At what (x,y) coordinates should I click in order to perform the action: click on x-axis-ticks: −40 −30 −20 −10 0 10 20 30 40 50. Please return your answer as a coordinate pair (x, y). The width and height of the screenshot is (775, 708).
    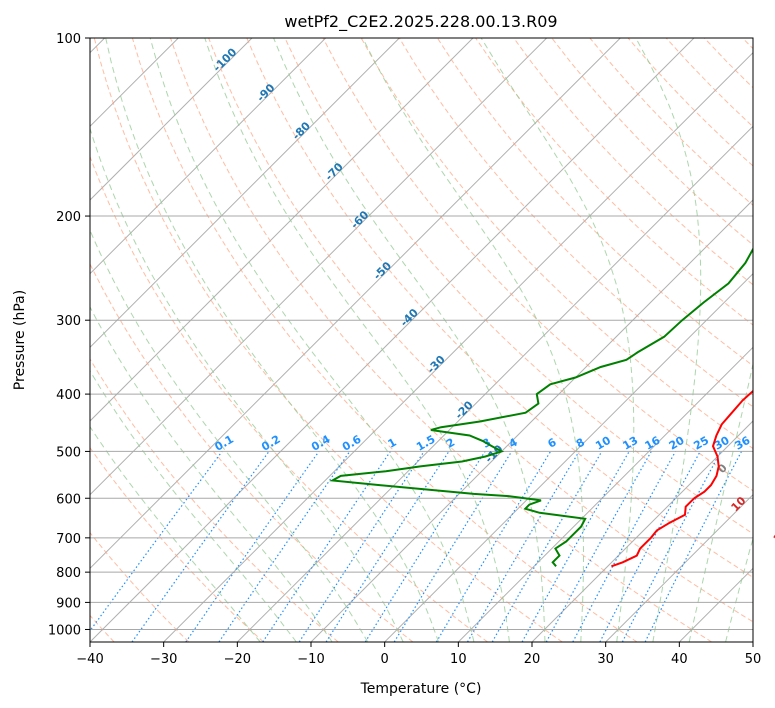
    Looking at the image, I should click on (418, 654).